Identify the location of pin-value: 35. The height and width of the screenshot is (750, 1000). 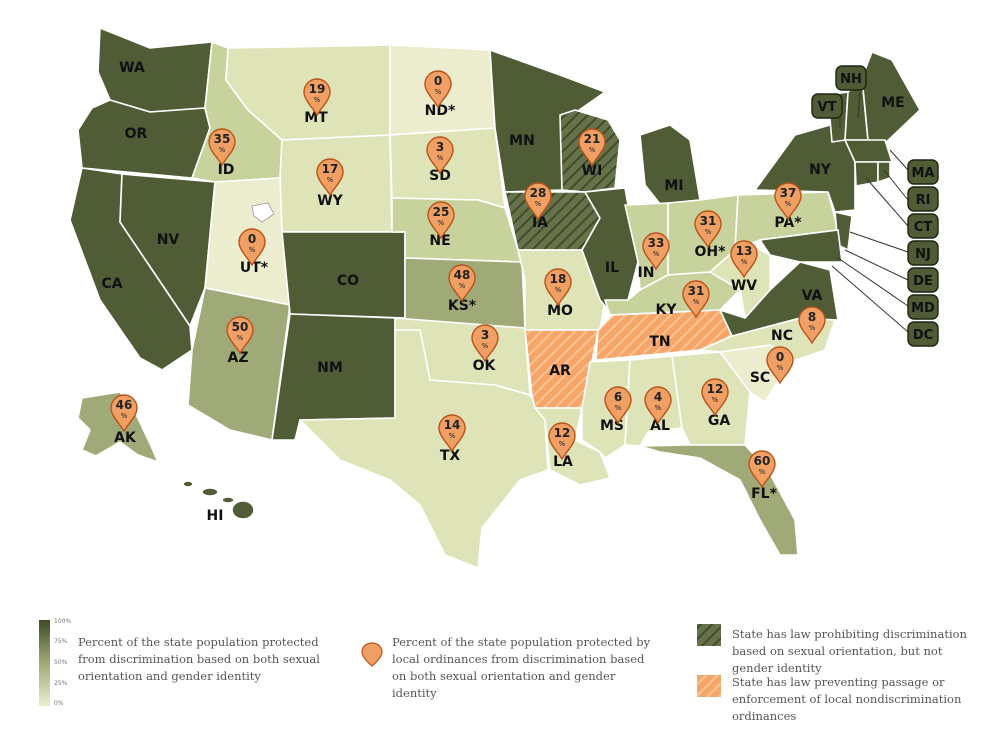
(222, 139).